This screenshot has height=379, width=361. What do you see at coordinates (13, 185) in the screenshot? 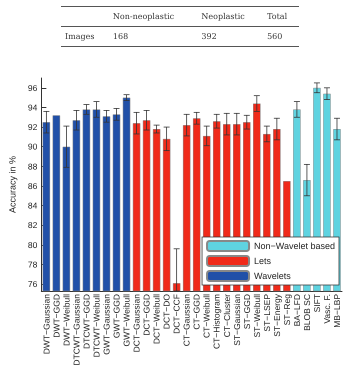
I see `y-axis-title: Accuracy in %` at bounding box center [13, 185].